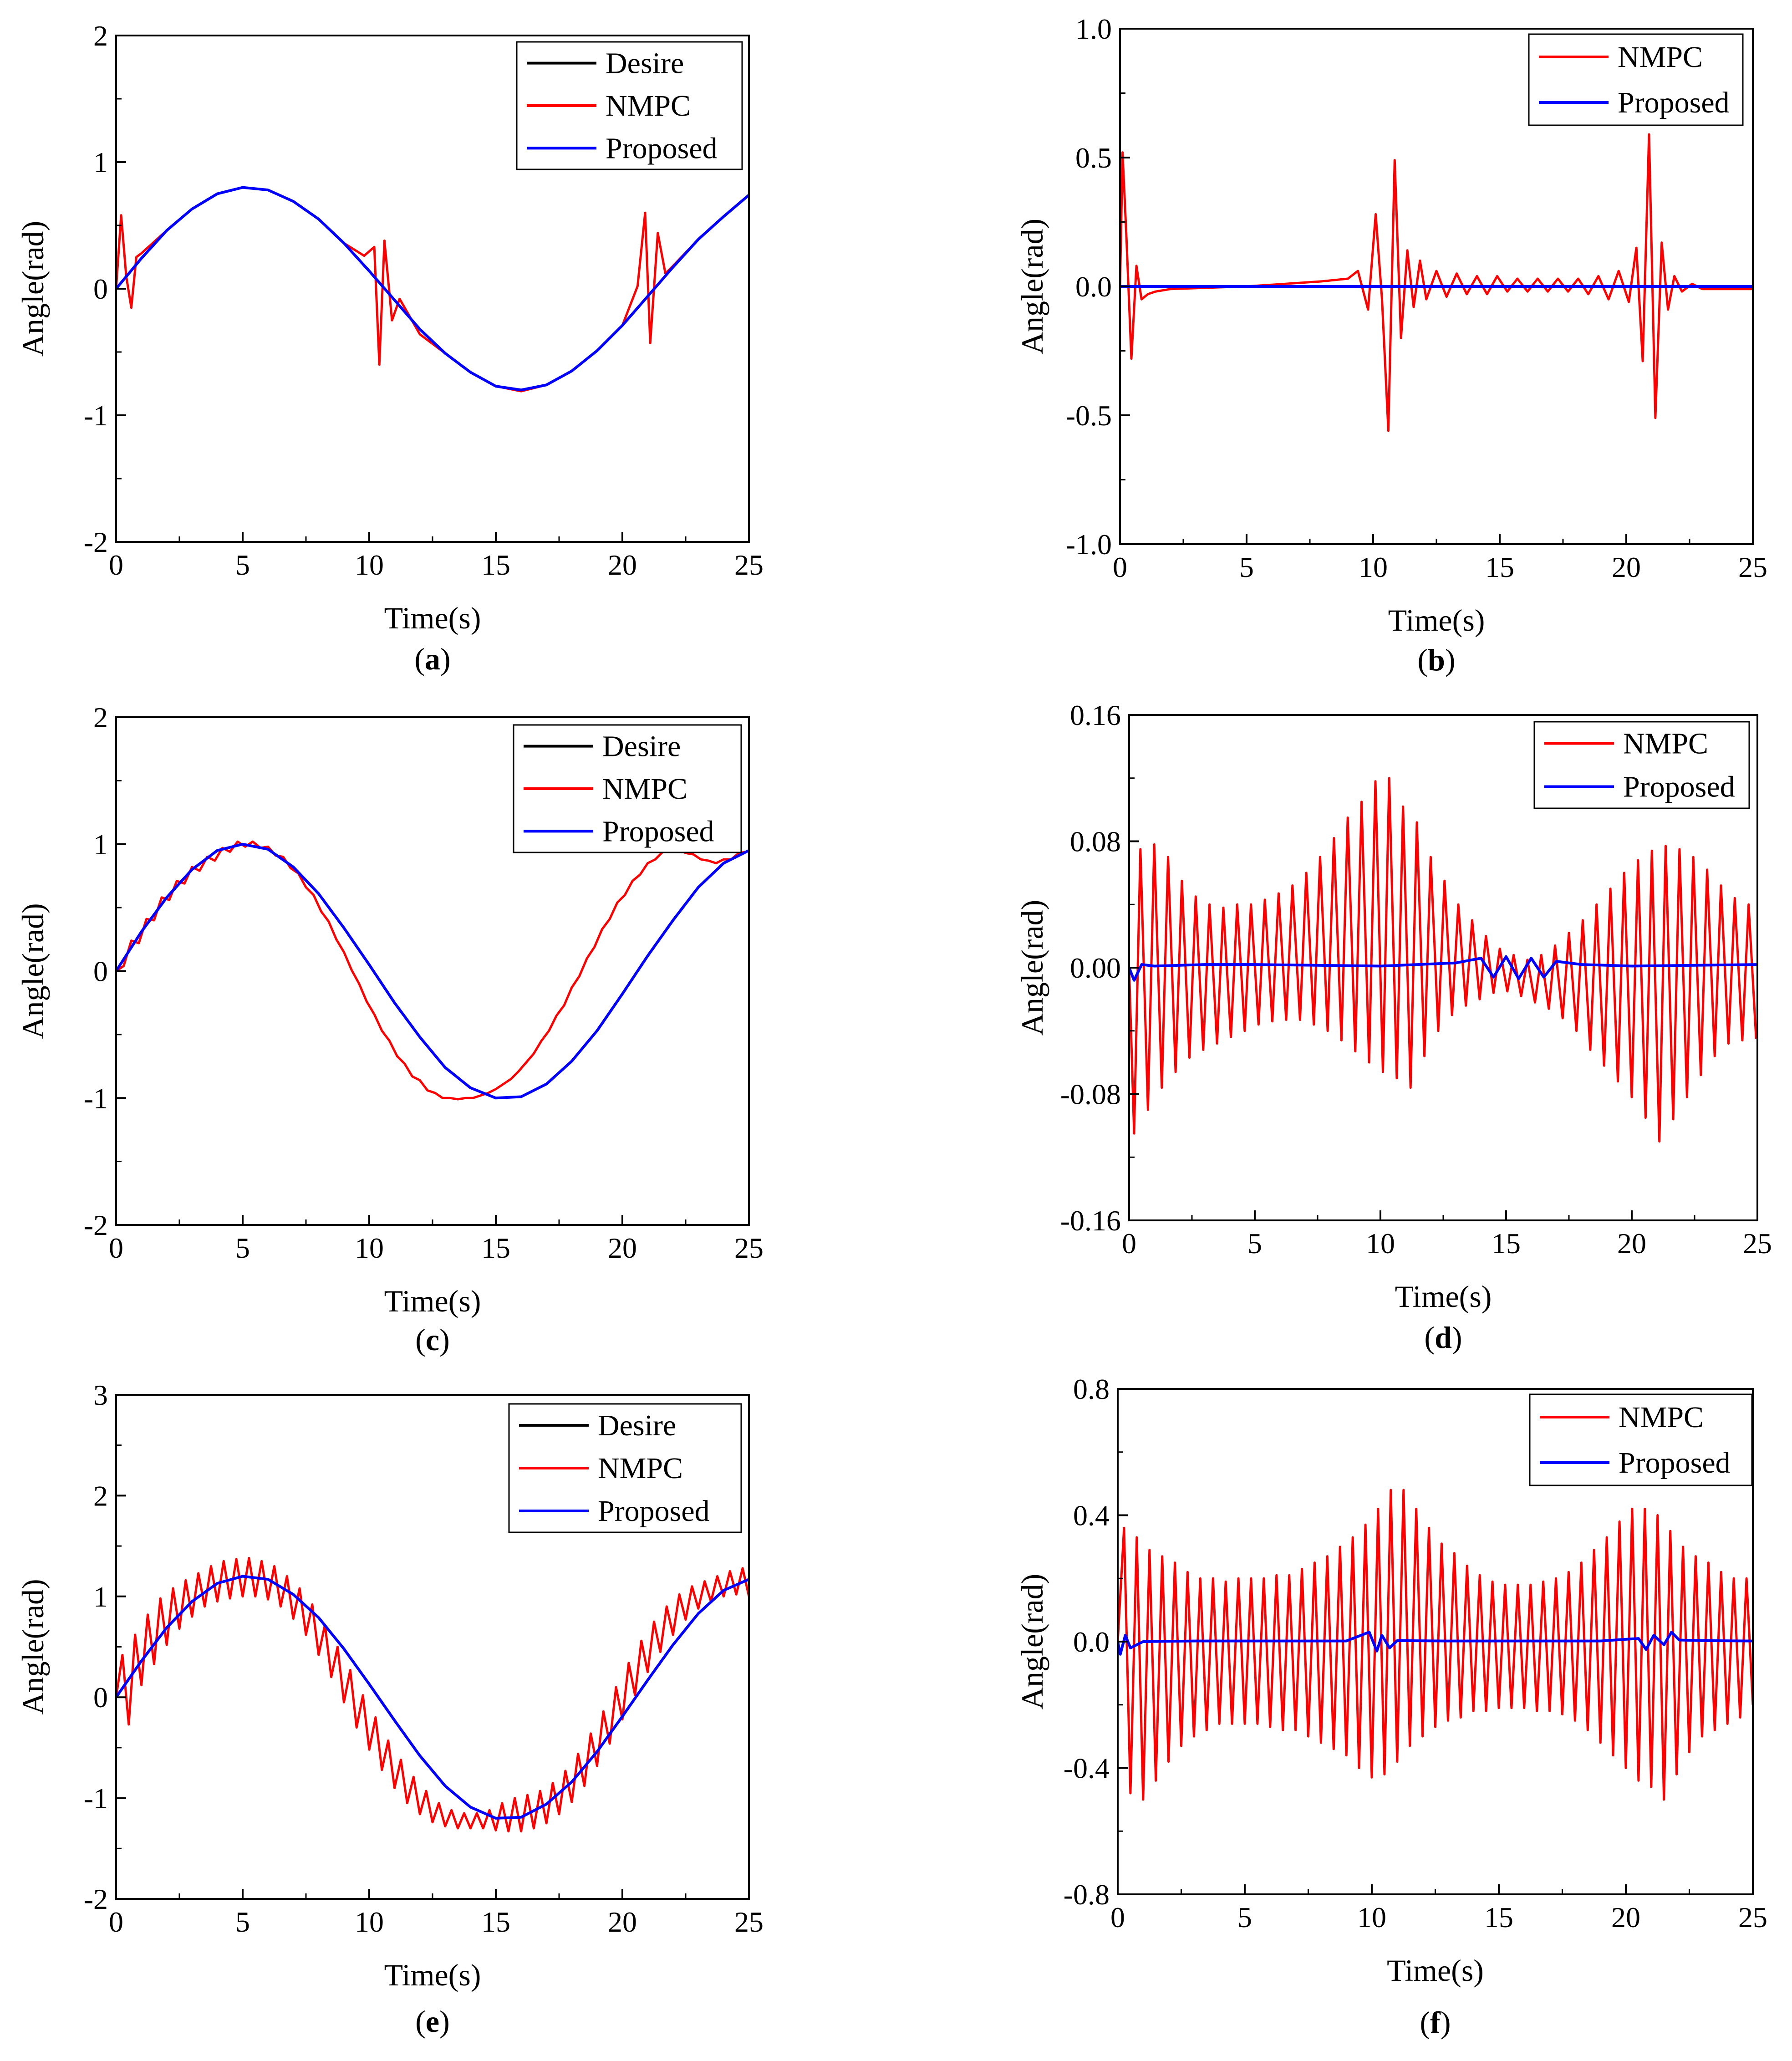 The width and height of the screenshot is (1792, 2061). What do you see at coordinates (1095, 715) in the screenshot?
I see `y-tick-label: 0.16` at bounding box center [1095, 715].